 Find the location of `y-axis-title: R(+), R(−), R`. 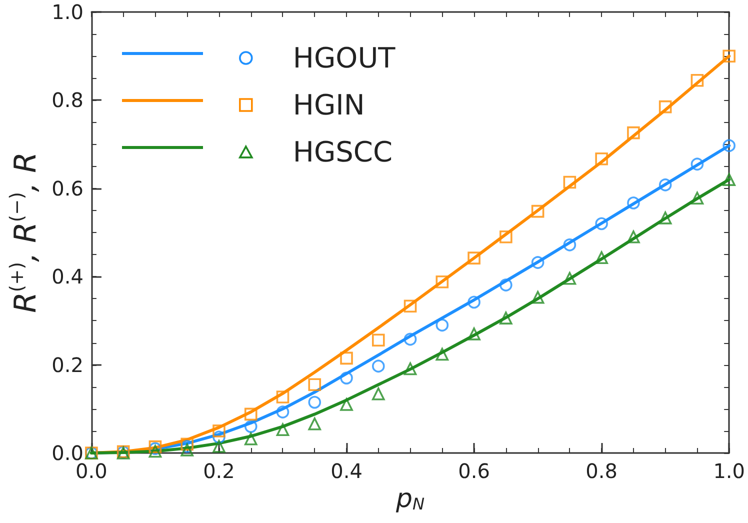

y-axis-title: R(+), R(−), R is located at coordinates (25, 232).